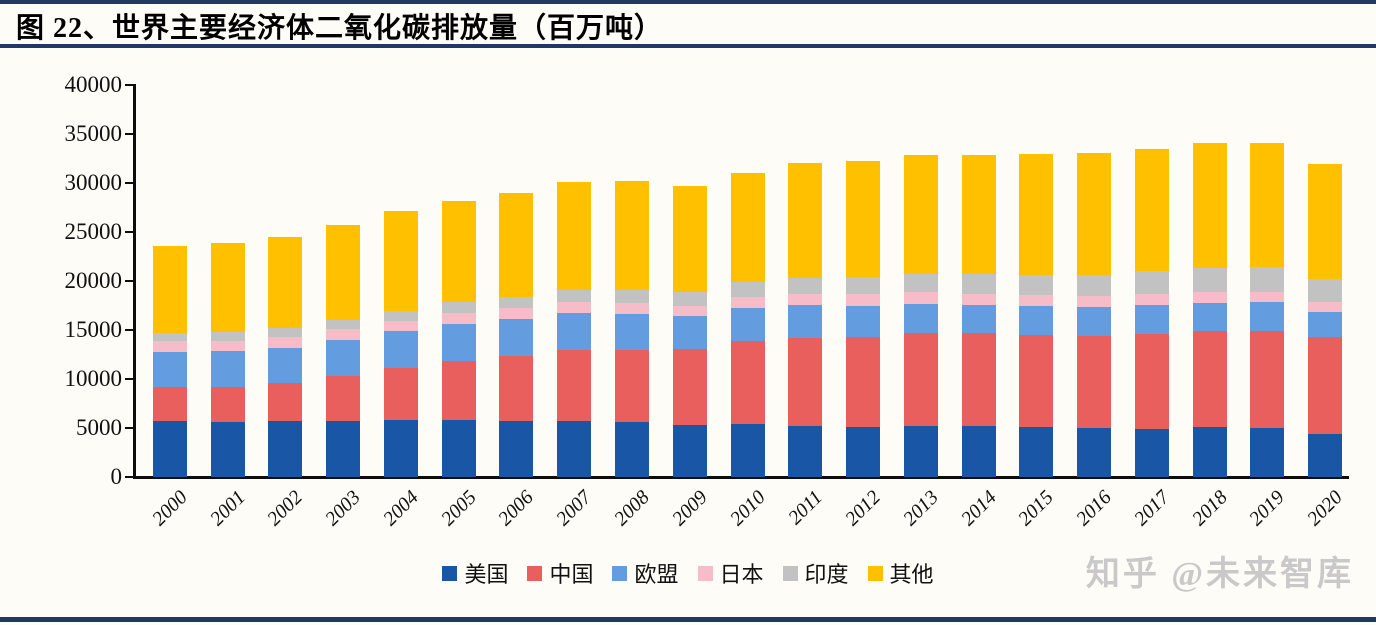 The image size is (1376, 625). I want to click on bar-2014-segment-india, so click(978, 283).